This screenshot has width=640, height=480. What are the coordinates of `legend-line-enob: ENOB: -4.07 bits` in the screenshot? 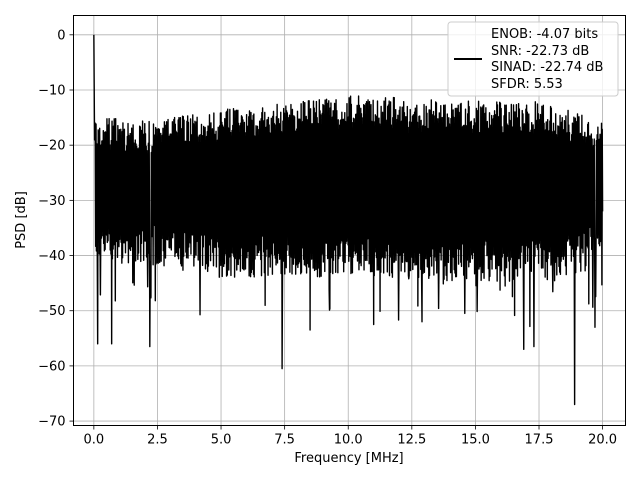 It's located at (544, 34).